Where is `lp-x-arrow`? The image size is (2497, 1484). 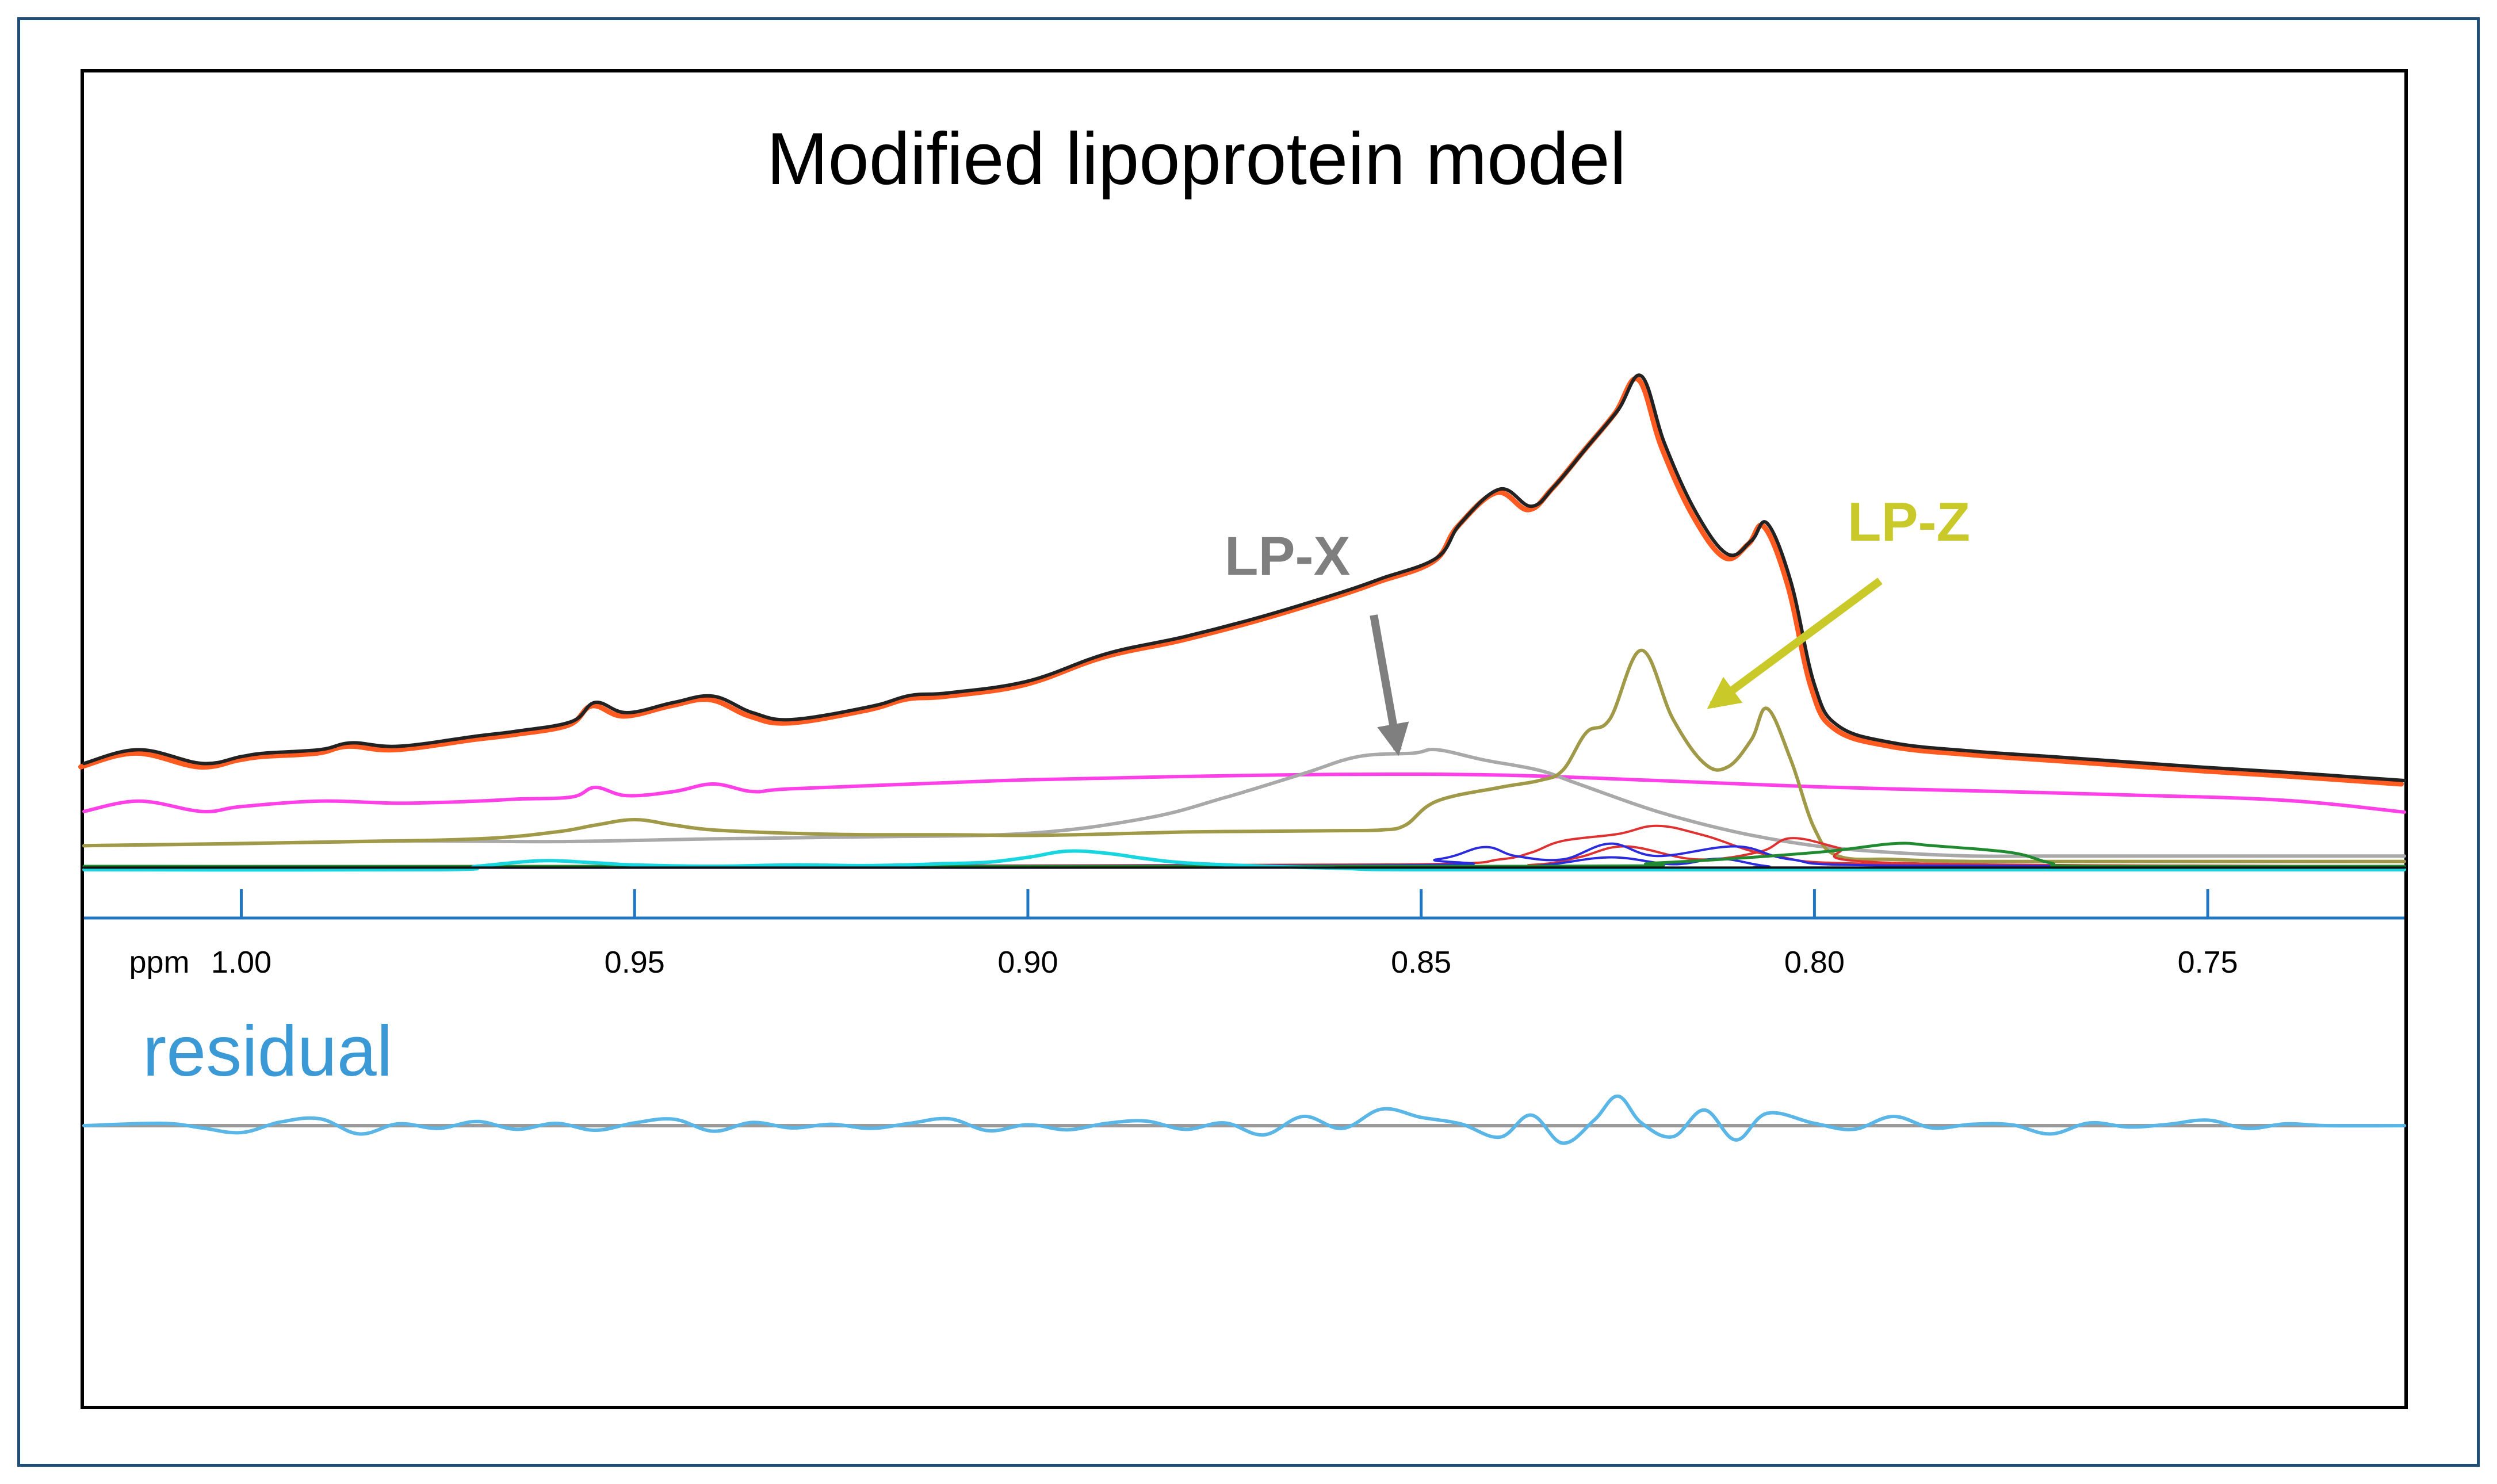 lp-x-arrow is located at coordinates (1390, 685).